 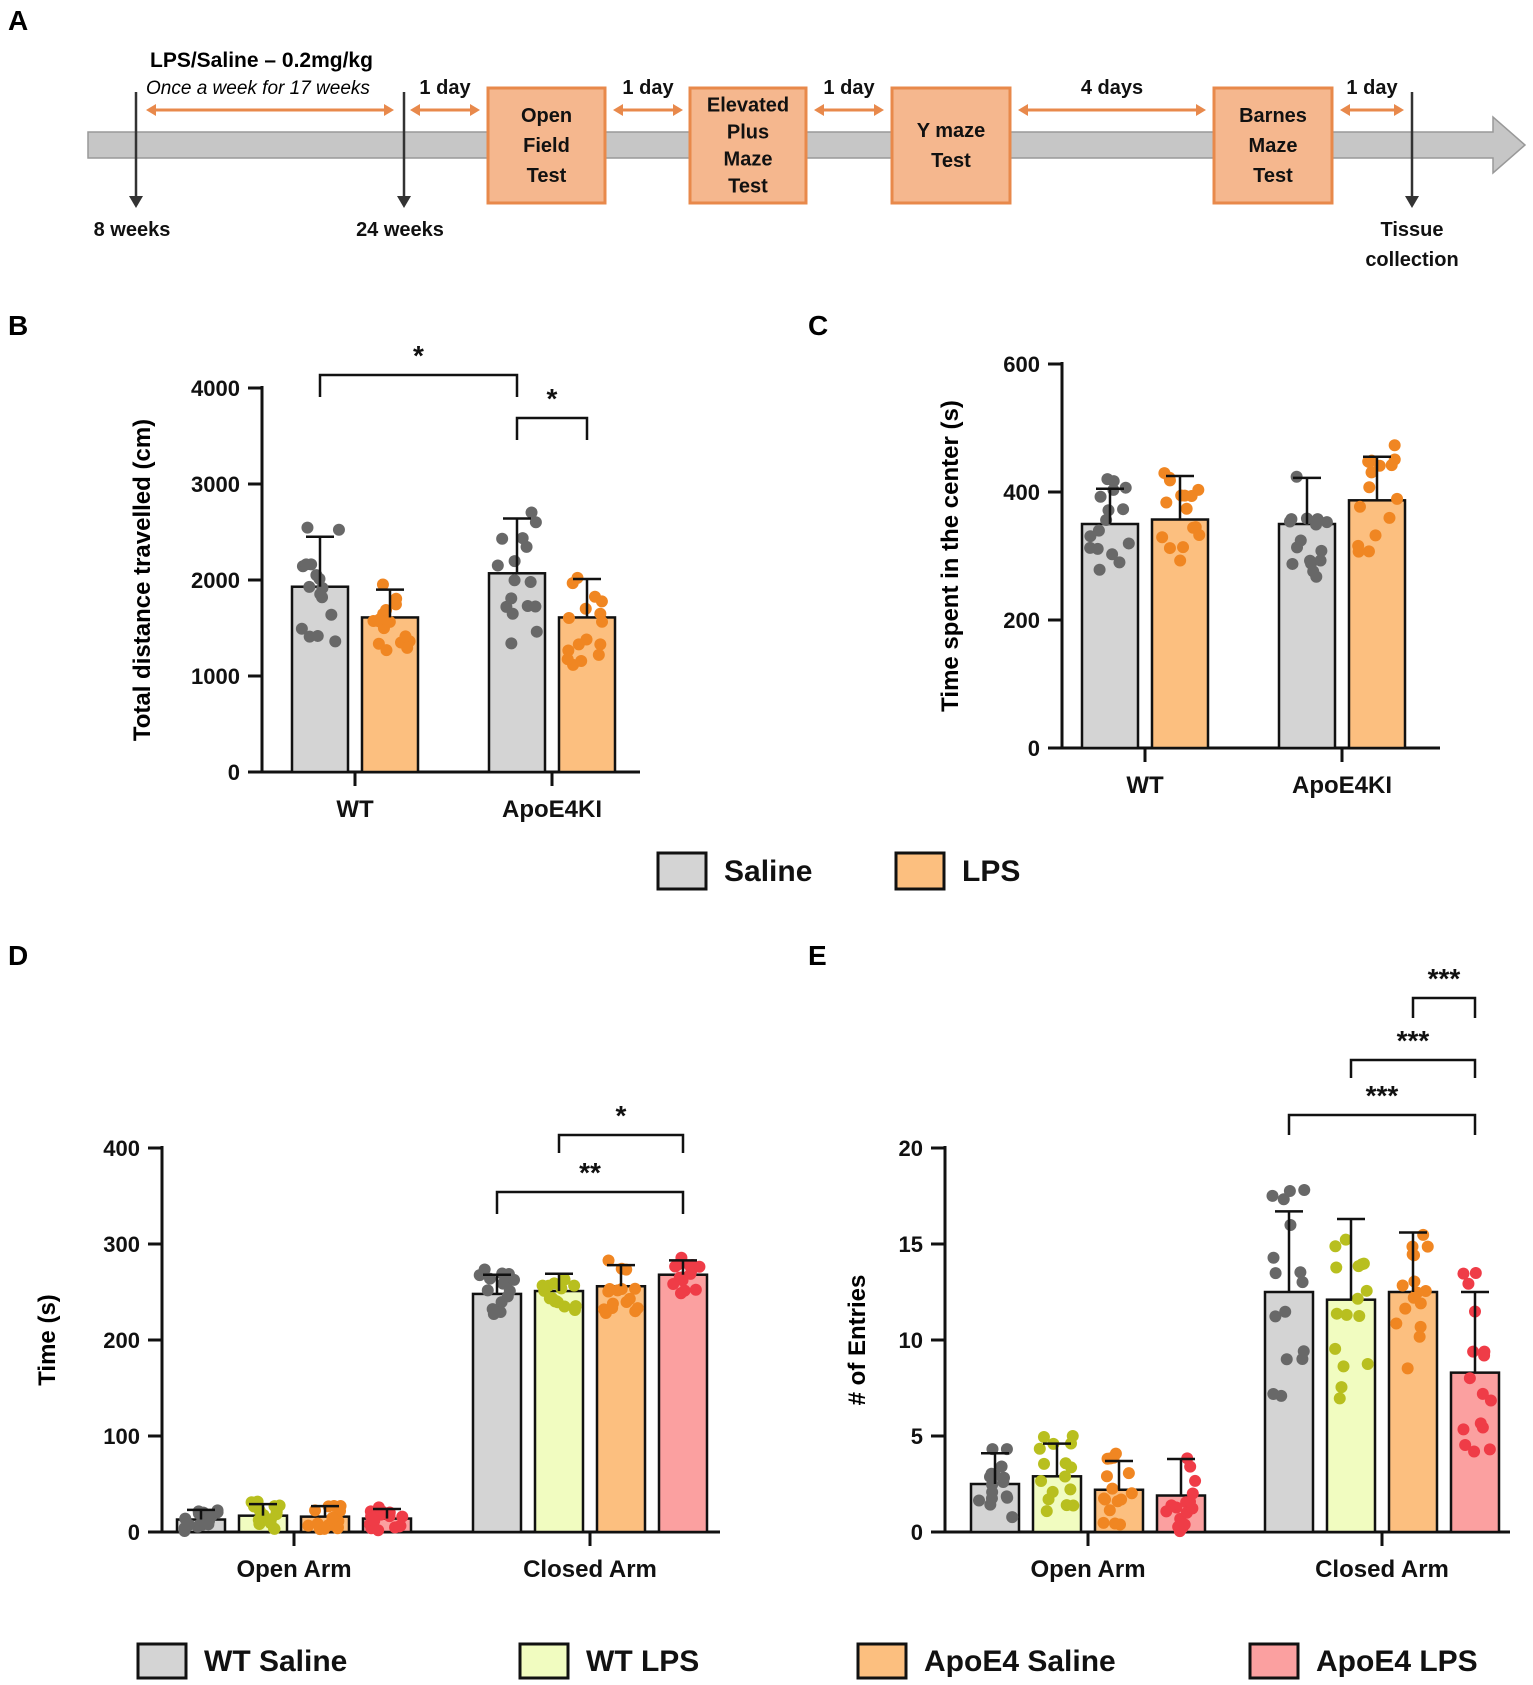 I want to click on legend-groups: WT Saline WT LPS ApoE4 Saline ApoE4 LPS, so click(x=807, y=1661).